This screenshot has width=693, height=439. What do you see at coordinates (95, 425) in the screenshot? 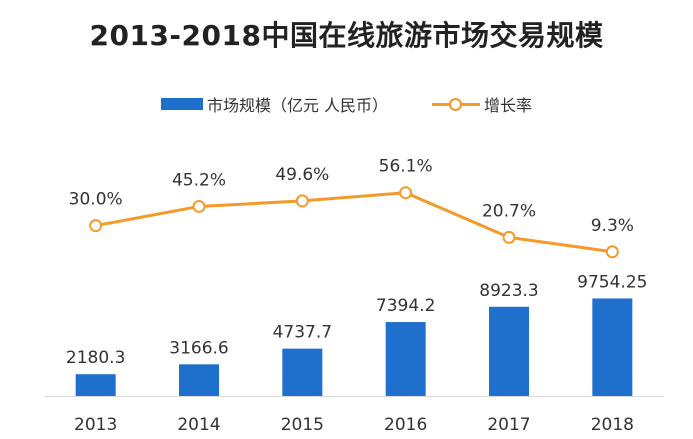
I see `x-tick-label: 2013` at bounding box center [95, 425].